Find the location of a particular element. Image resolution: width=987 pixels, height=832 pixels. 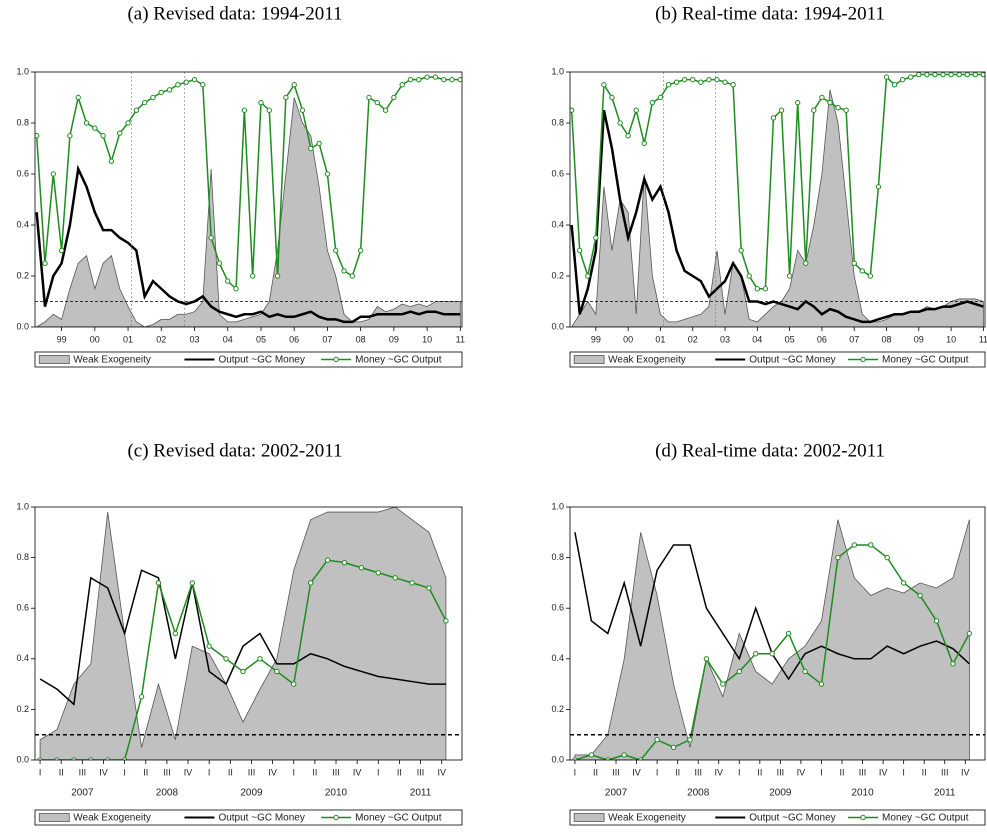

x-tick-label: 04 is located at coordinates (228, 339).